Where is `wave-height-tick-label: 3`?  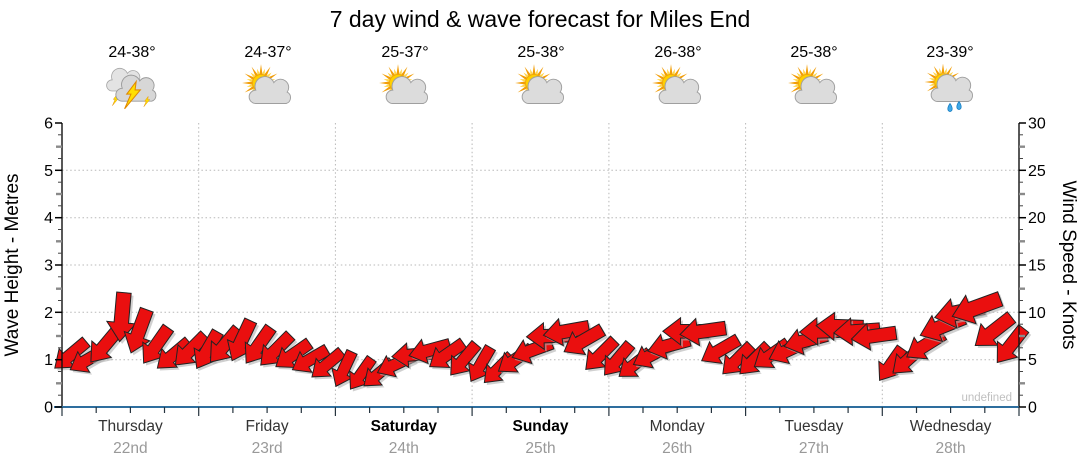 wave-height-tick-label: 3 is located at coordinates (48, 266).